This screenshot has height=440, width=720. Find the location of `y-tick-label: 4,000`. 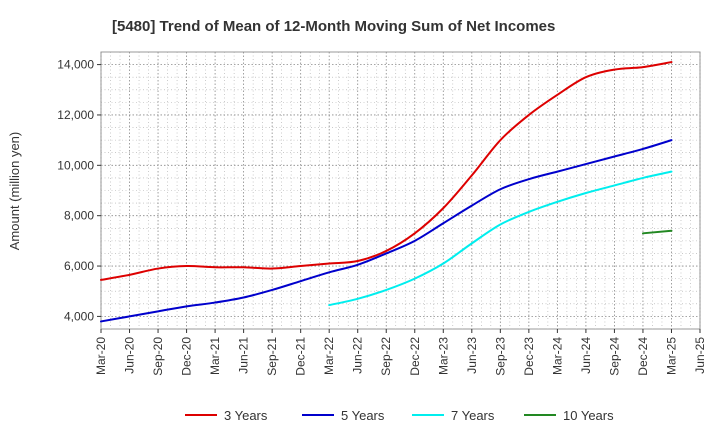

y-tick-label: 4,000 is located at coordinates (79, 316).